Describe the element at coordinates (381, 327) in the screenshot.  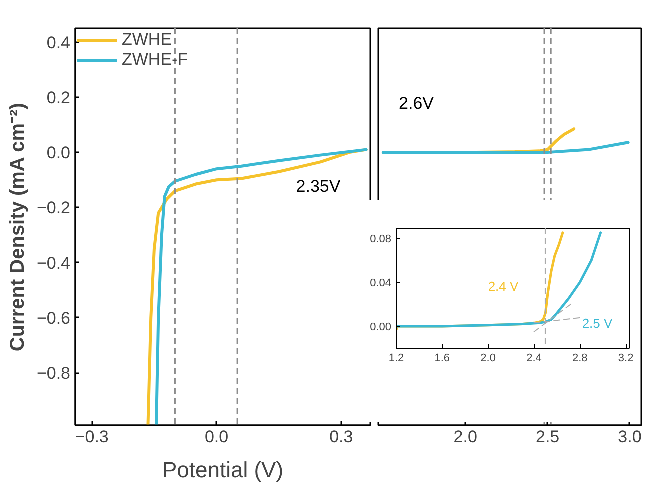
I see `y-tick-label: 0.00` at that location.